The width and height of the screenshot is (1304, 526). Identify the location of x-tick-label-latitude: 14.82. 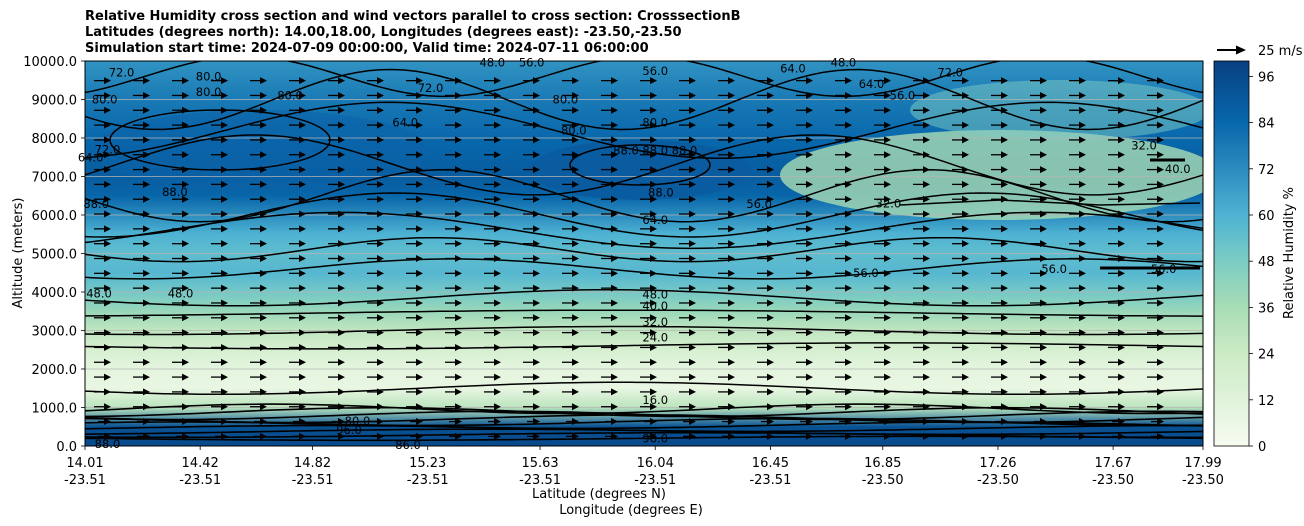
(312, 463).